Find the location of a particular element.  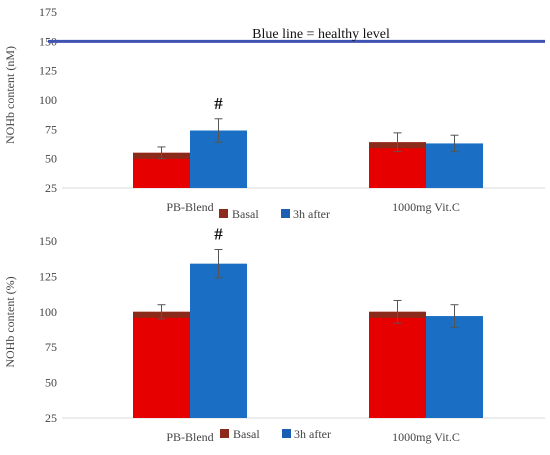

bottom-y-ticks: 25 50 75 100 125 150 is located at coordinates (48, 329).